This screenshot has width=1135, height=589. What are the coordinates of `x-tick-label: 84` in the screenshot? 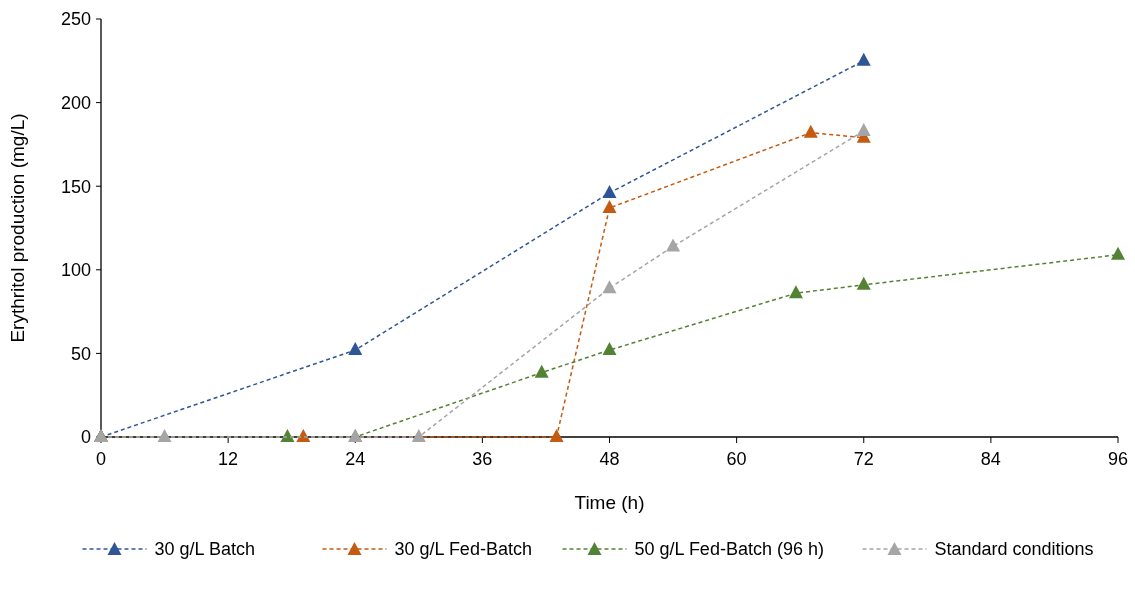 It's located at (990, 459).